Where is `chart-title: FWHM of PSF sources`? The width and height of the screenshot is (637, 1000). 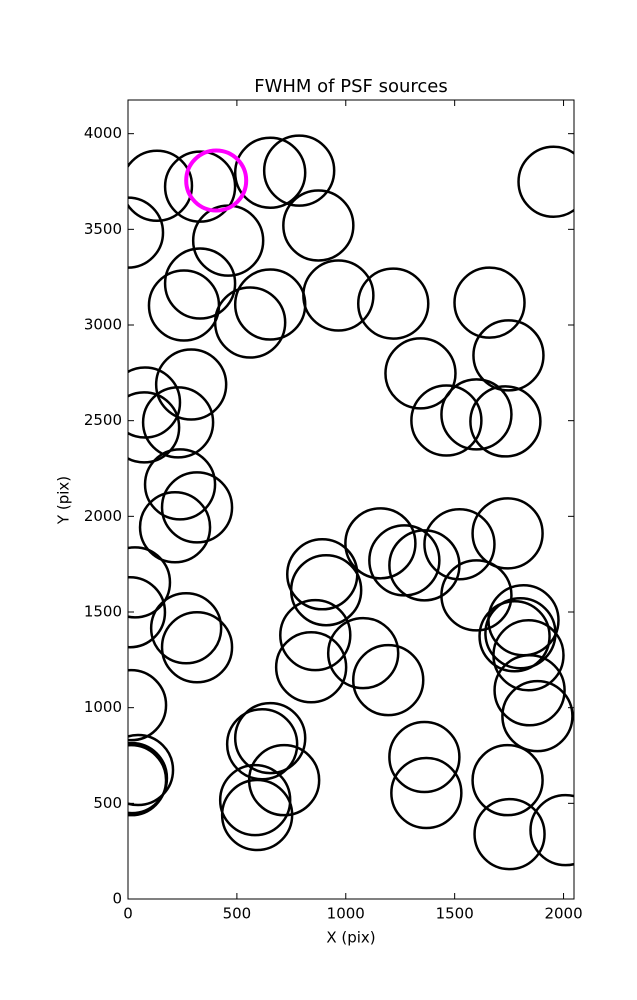 chart-title: FWHM of PSF sources is located at coordinates (351, 86).